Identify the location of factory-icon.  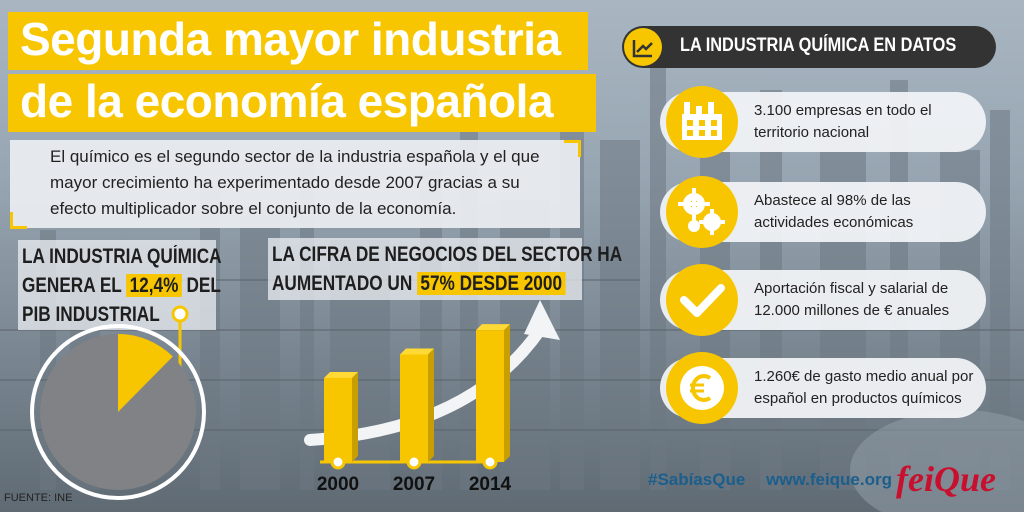
(702, 122).